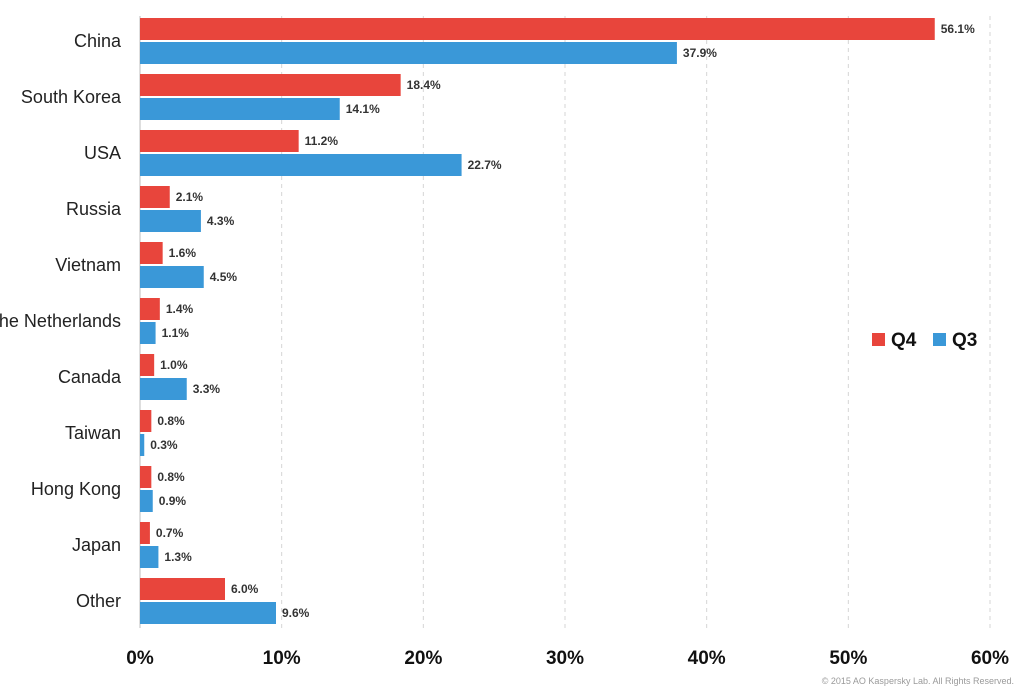  I want to click on value-label: 1.0%, so click(174, 365).